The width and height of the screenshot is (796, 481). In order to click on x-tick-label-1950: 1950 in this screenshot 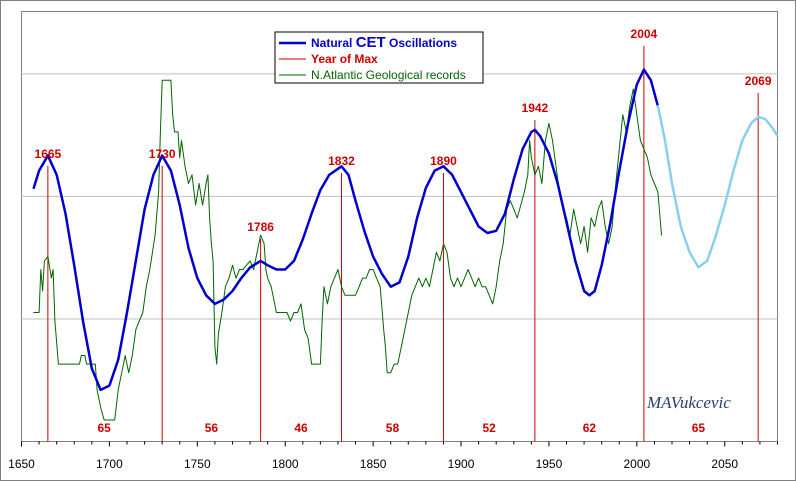, I will do `click(549, 464)`.